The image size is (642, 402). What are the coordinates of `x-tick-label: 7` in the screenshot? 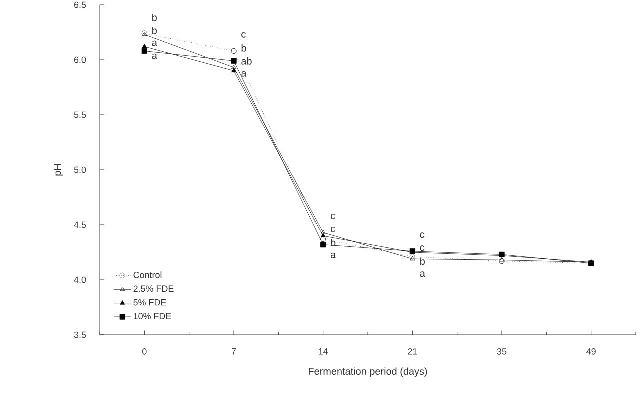 It's located at (234, 351).